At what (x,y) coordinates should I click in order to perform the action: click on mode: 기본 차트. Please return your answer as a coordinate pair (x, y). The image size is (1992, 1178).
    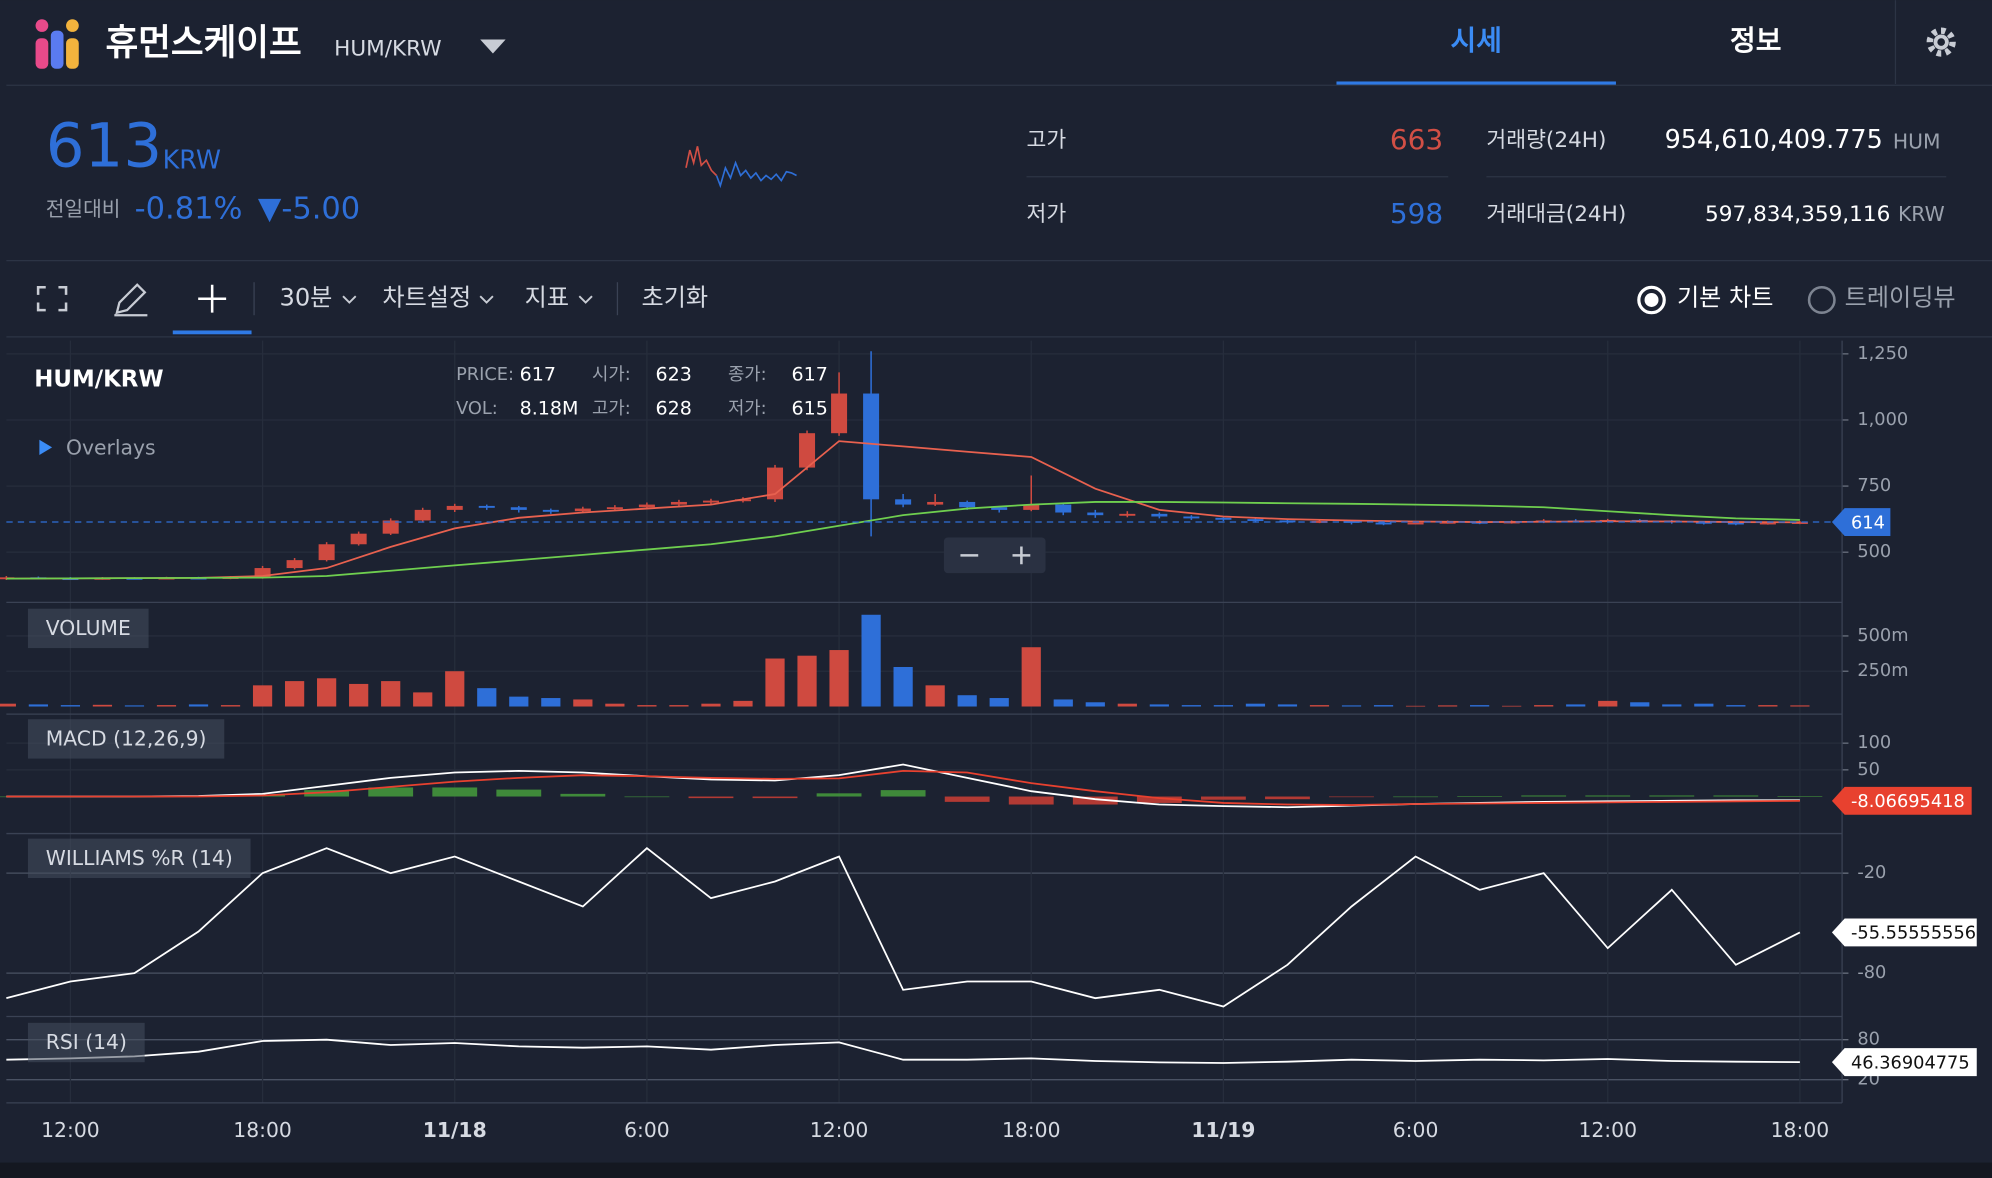
    Looking at the image, I should click on (1725, 298).